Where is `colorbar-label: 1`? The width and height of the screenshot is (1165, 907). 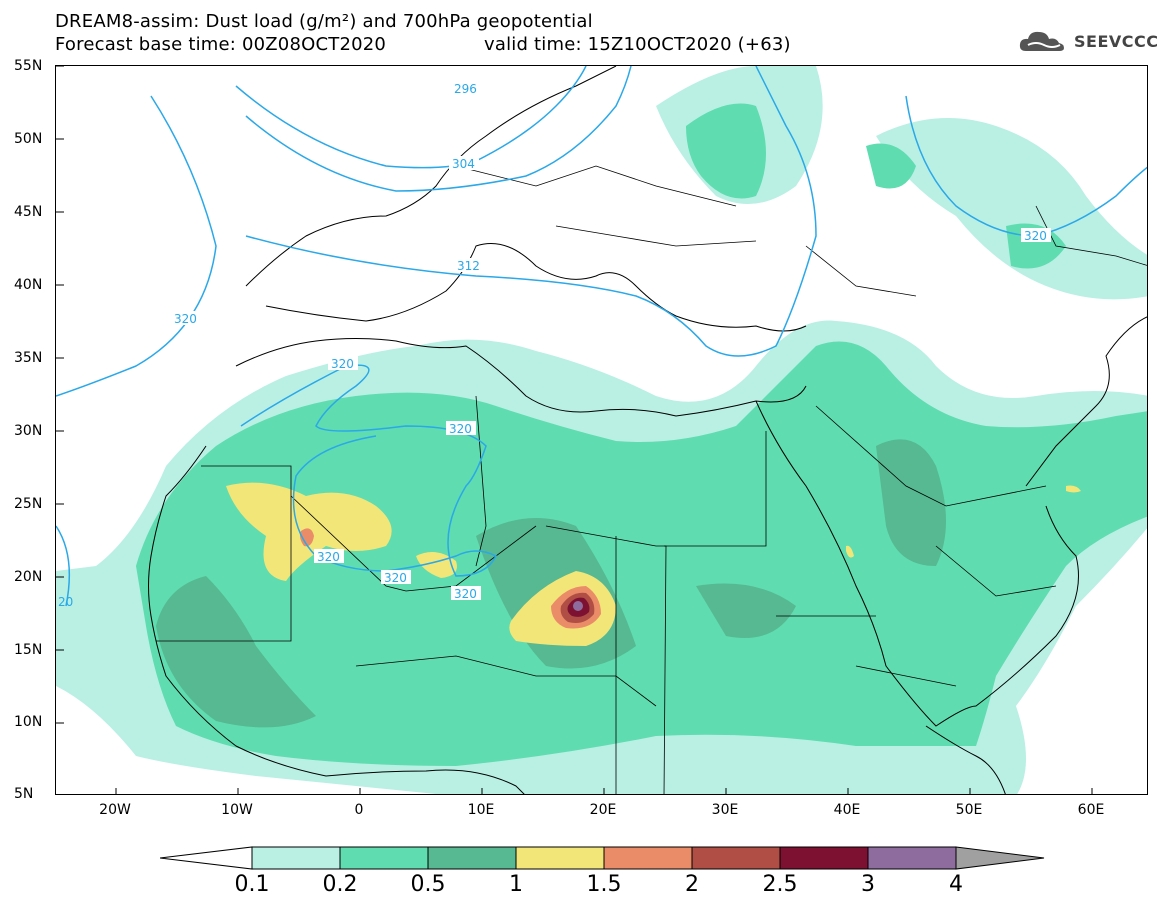 colorbar-label: 1 is located at coordinates (516, 884).